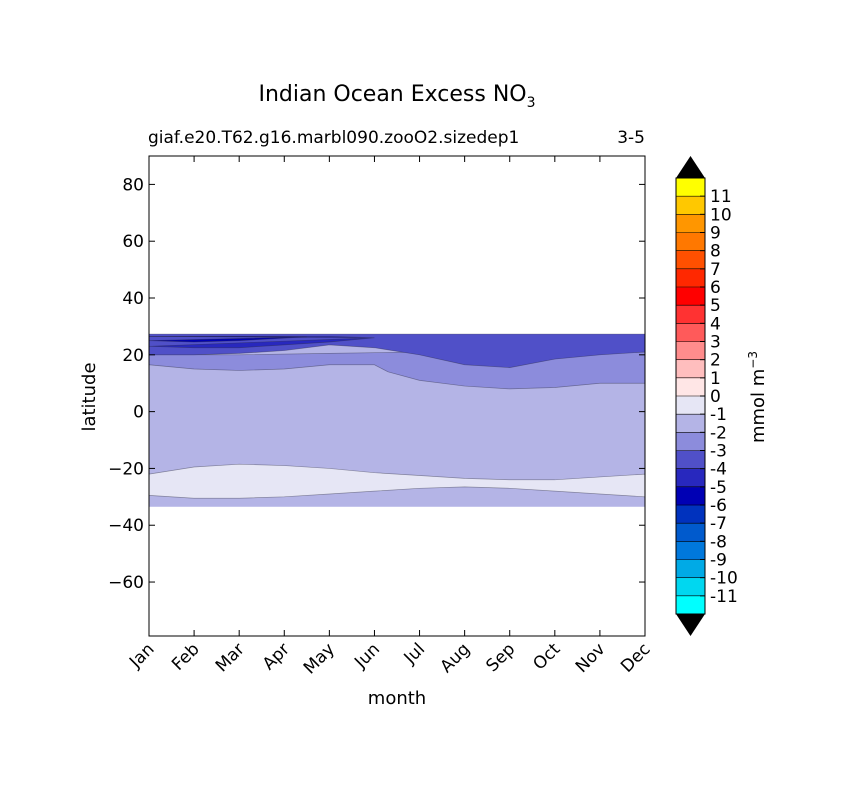  Describe the element at coordinates (133, 185) in the screenshot. I see `y-tick-label: 80` at that location.